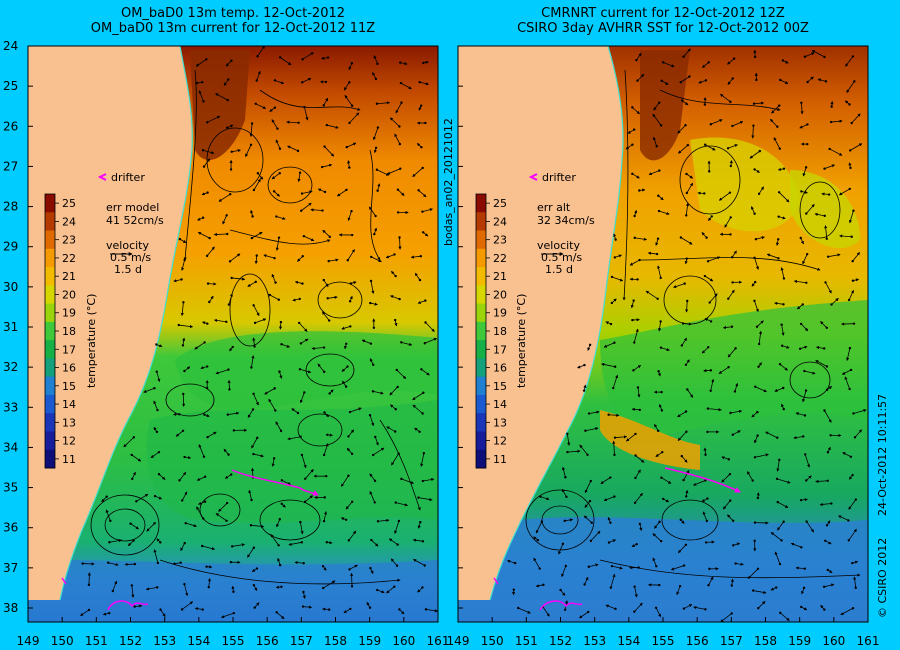  Describe the element at coordinates (275, 482) in the screenshot. I see `left-drifter-track` at that location.